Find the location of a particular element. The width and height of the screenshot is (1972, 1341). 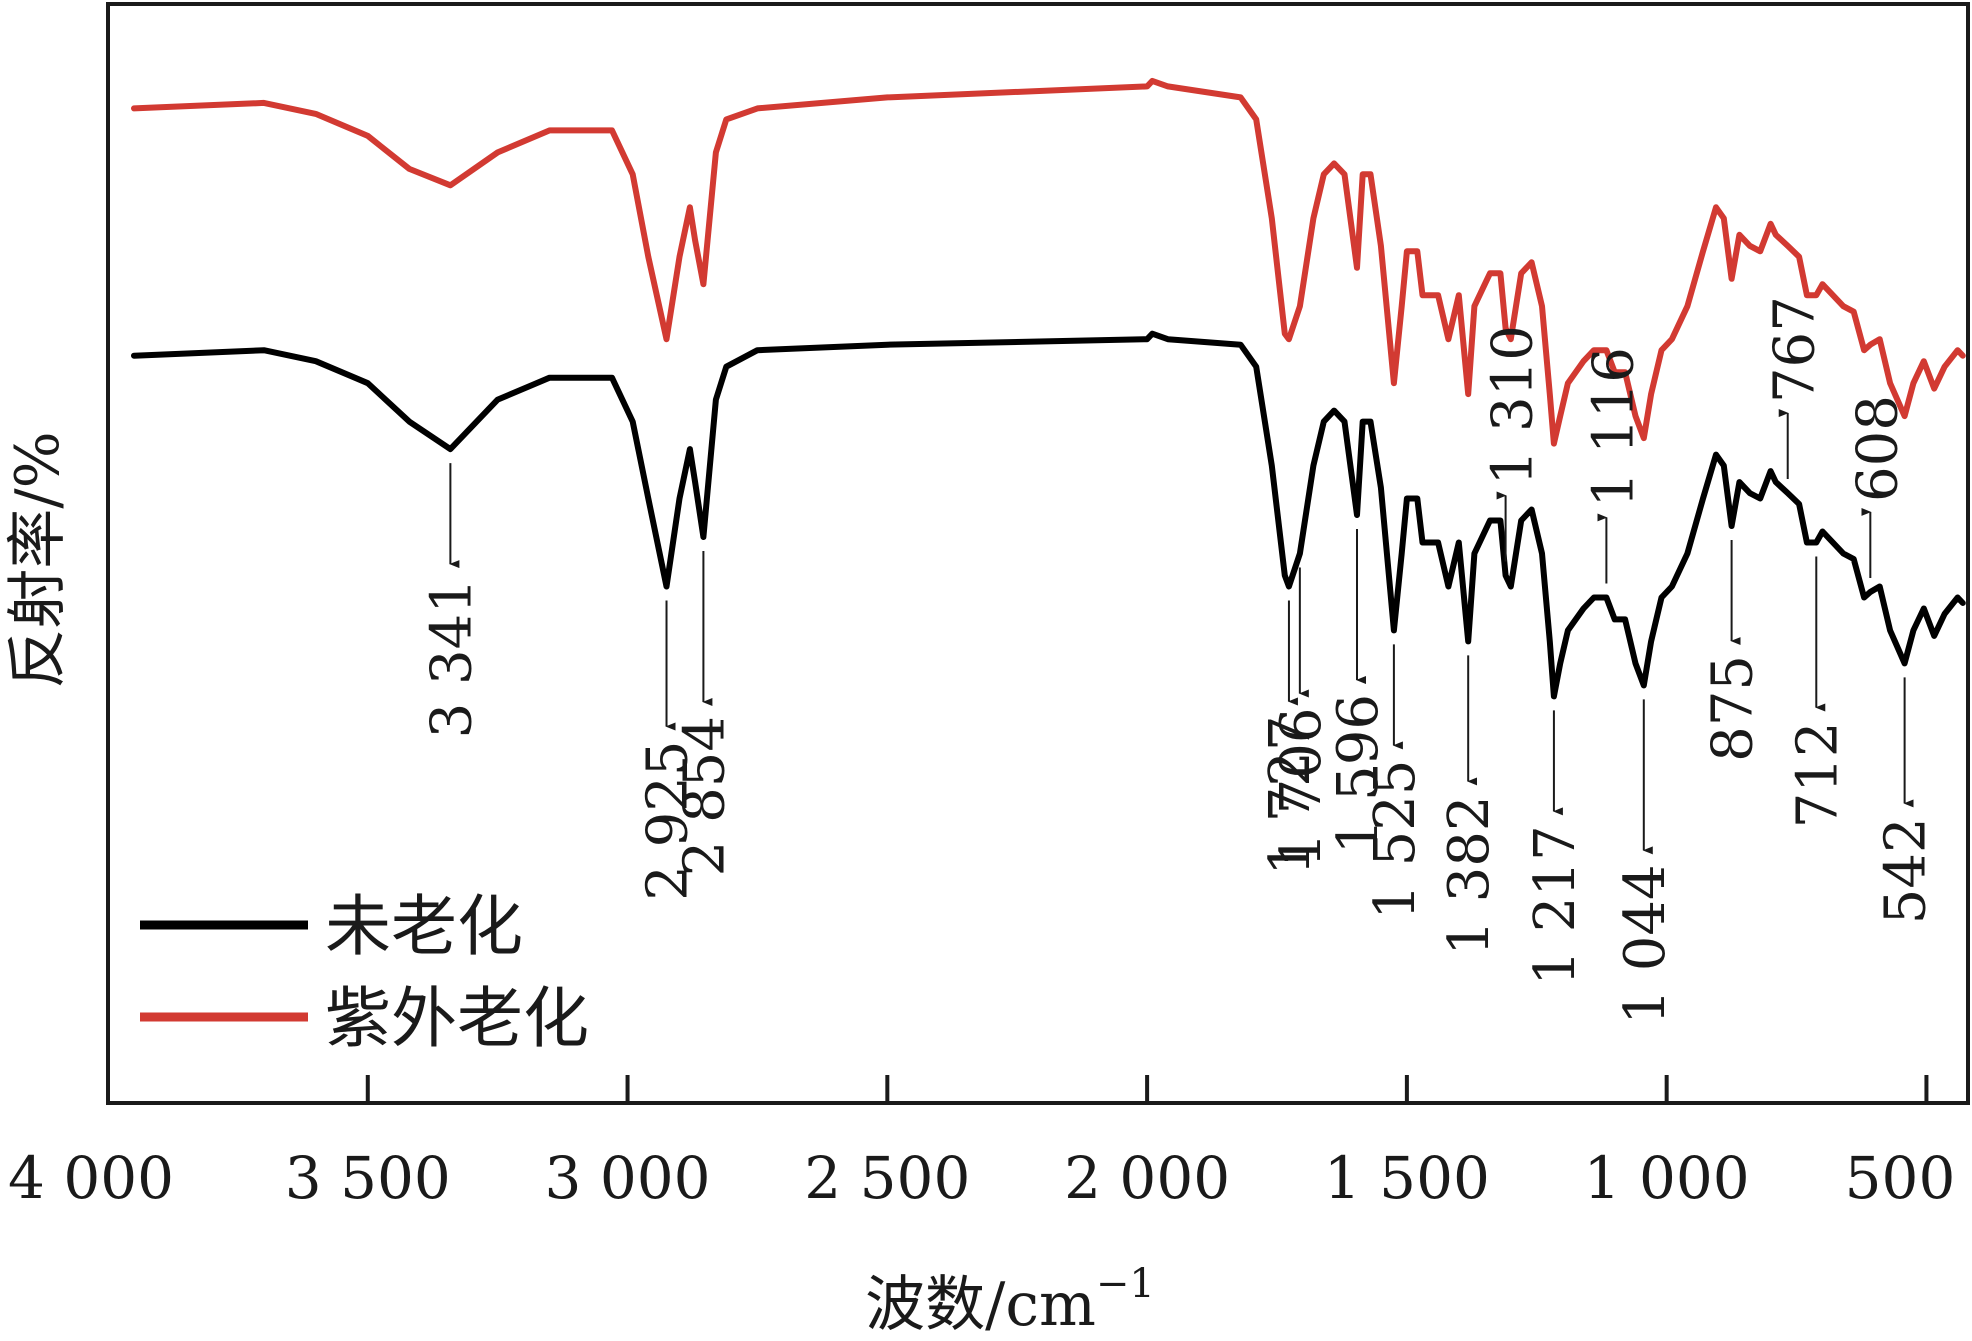

x-tick-label-4: 2 000 is located at coordinates (1147, 1178).